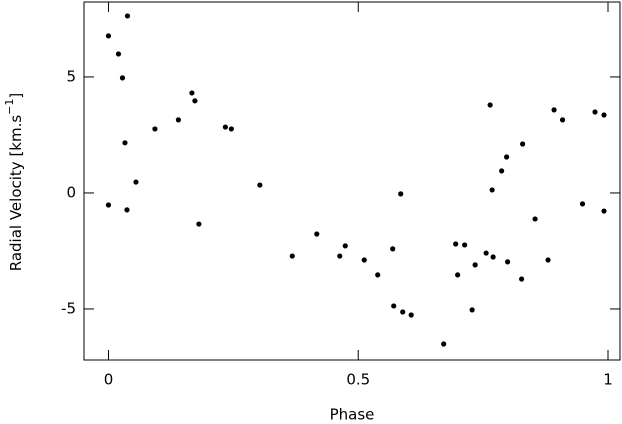  Describe the element at coordinates (71, 76) in the screenshot. I see `y-tick-label: 5` at that location.